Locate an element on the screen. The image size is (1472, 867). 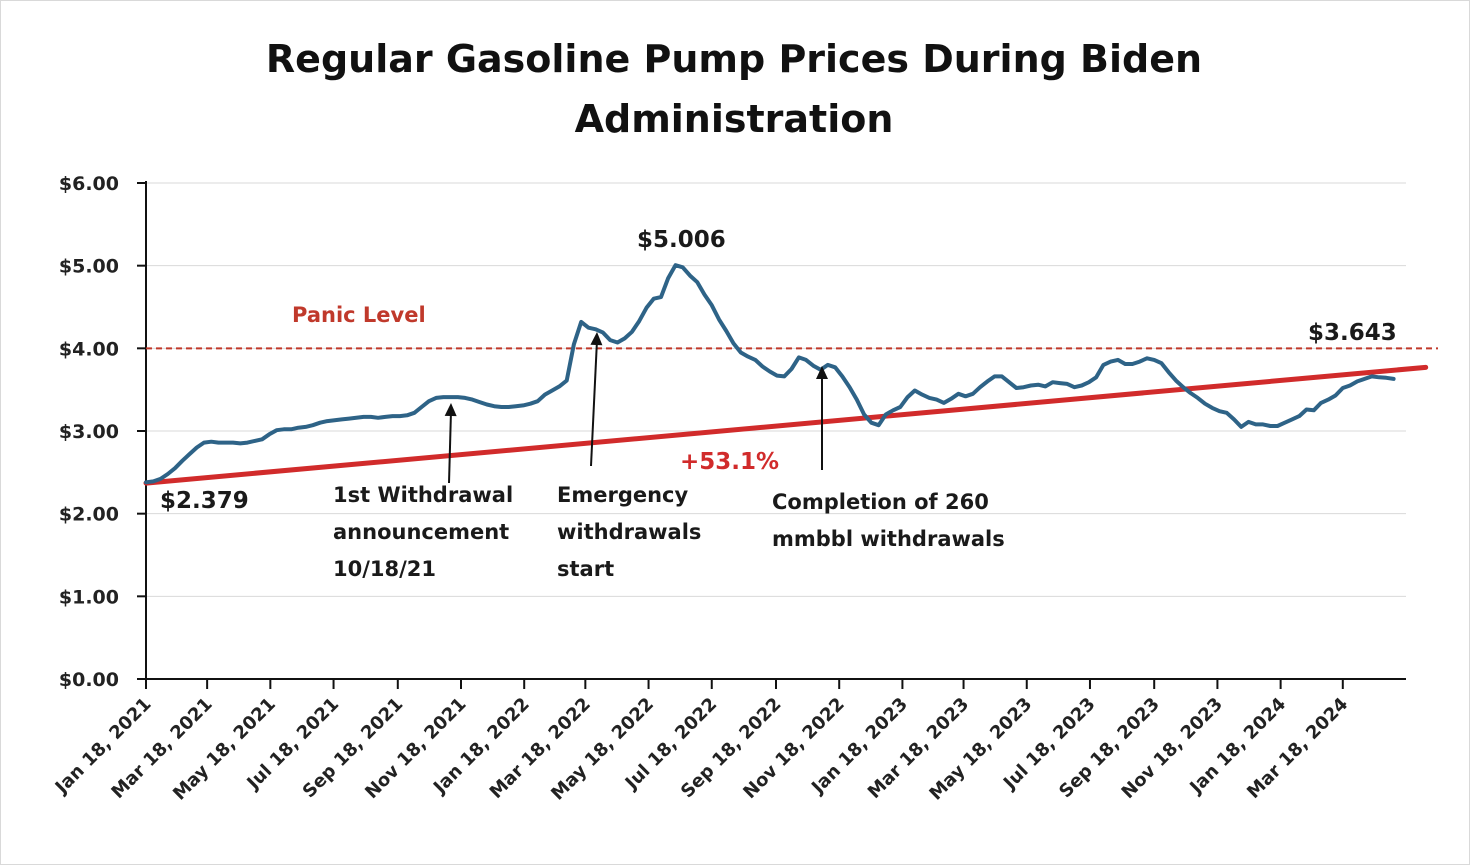
emergency-annotation-line-3: start is located at coordinates (585, 569).